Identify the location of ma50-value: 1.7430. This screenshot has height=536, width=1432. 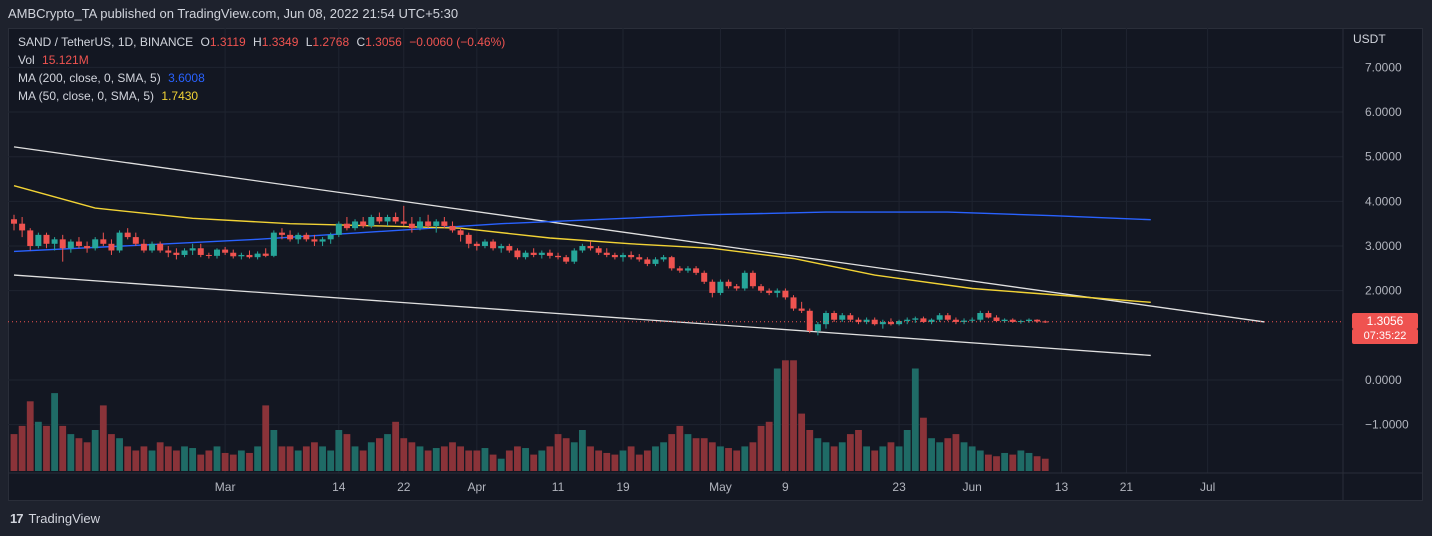
(180, 96).